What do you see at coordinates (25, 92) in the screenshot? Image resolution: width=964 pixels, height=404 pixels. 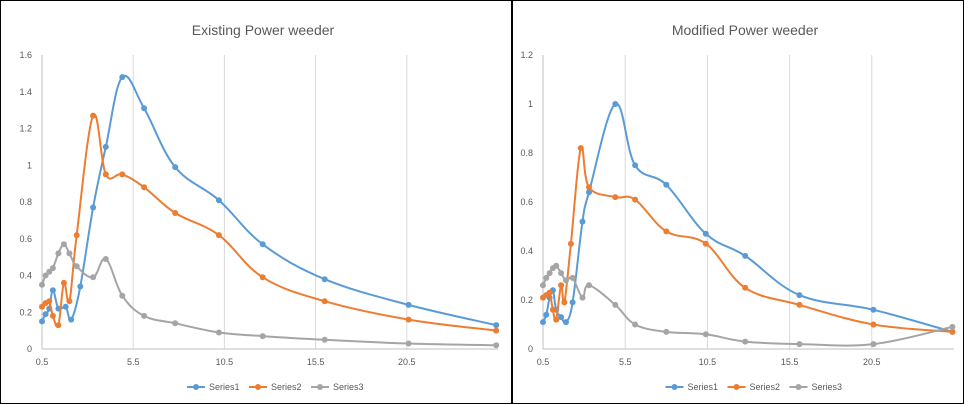 I see `y-tick-label: 1.4` at bounding box center [25, 92].